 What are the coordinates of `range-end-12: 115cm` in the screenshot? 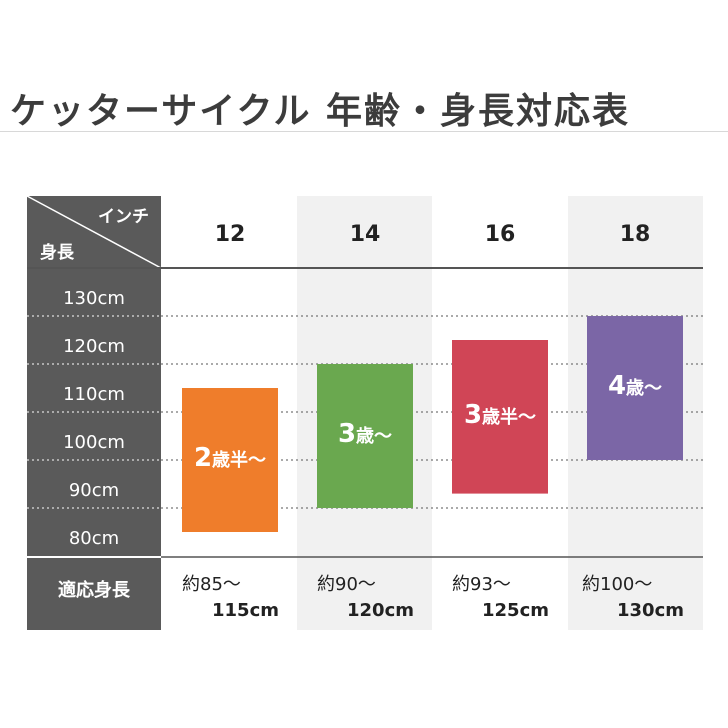 It's located at (245, 610).